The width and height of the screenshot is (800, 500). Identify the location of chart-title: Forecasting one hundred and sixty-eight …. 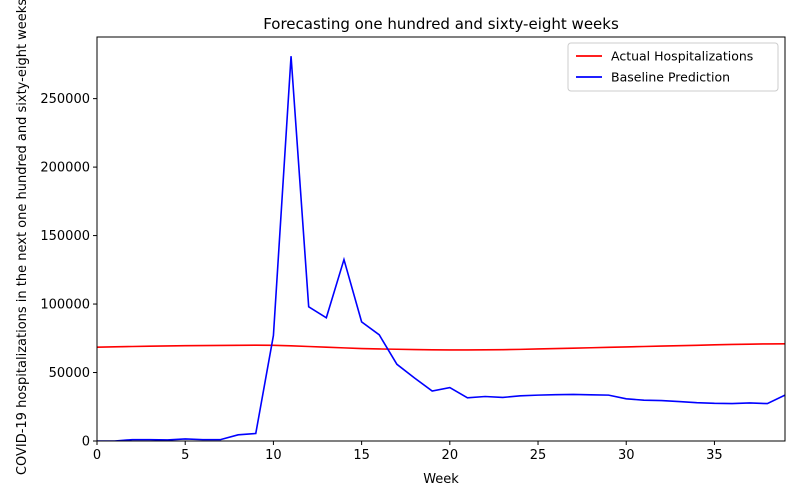
(441, 24).